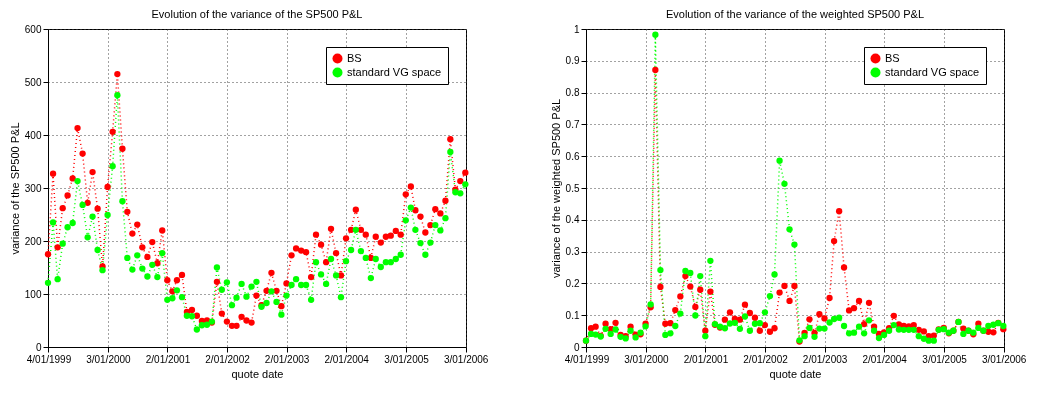 The height and width of the screenshot is (408, 1039). I want to click on y-tick-label: 200, so click(33, 241).